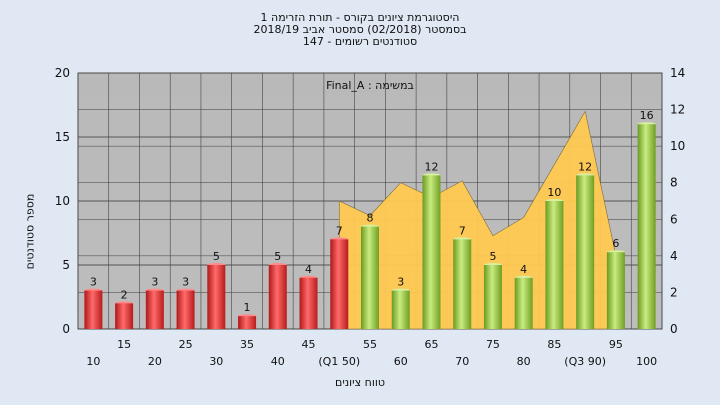 Image resolution: width=720 pixels, height=405 pixels. Describe the element at coordinates (216, 361) in the screenshot. I see `x-tick-label: 30` at that location.